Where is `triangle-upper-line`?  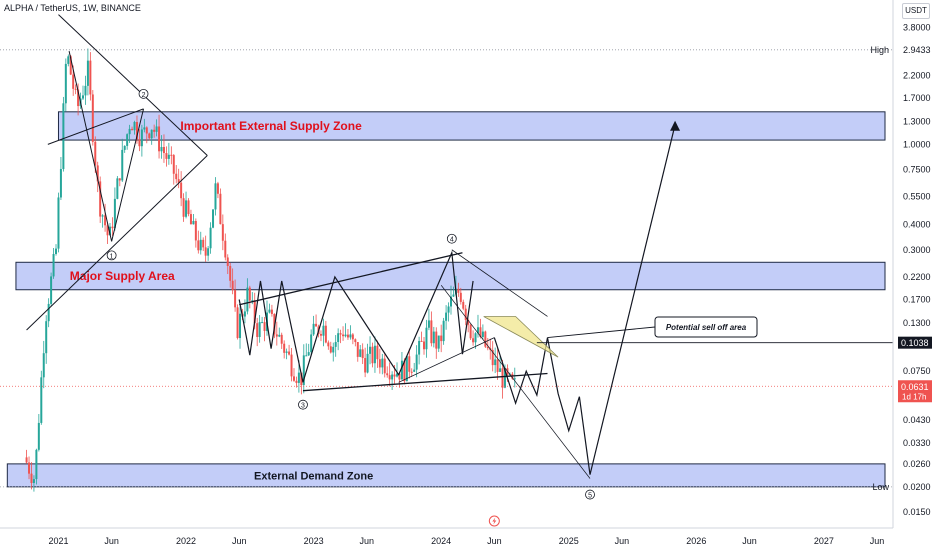
triangle-upper-line is located at coordinates (133, 85).